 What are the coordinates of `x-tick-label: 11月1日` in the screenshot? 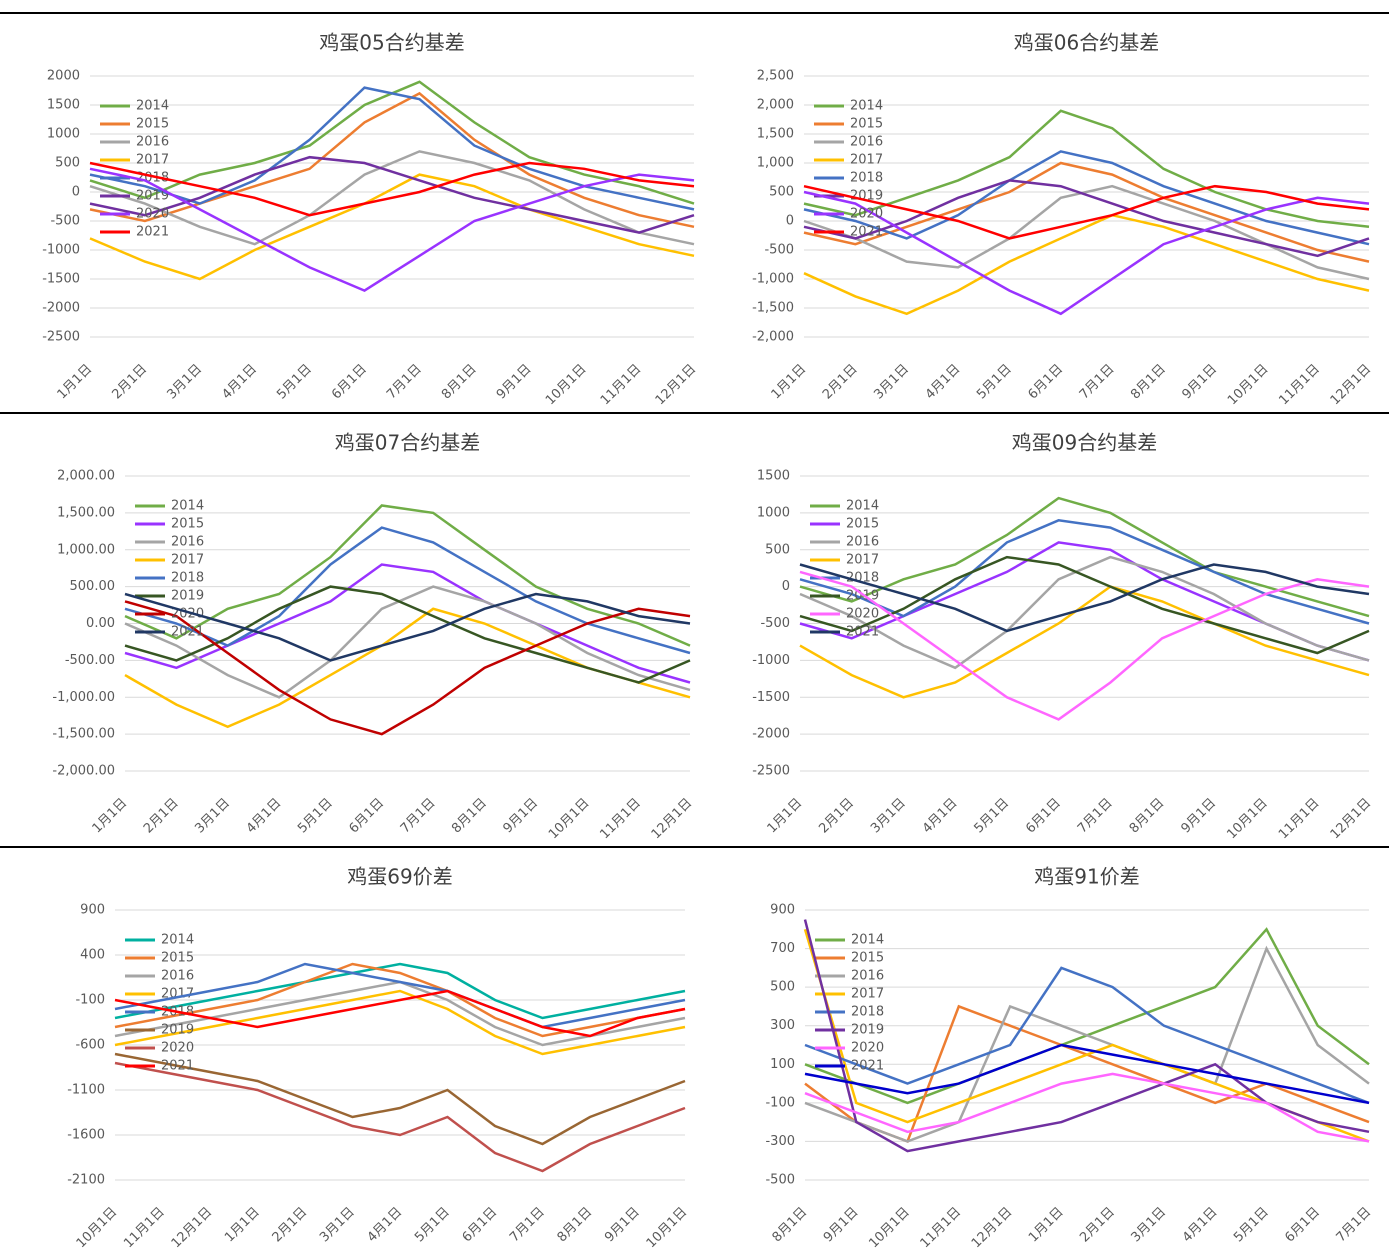 It's located at (1299, 819).